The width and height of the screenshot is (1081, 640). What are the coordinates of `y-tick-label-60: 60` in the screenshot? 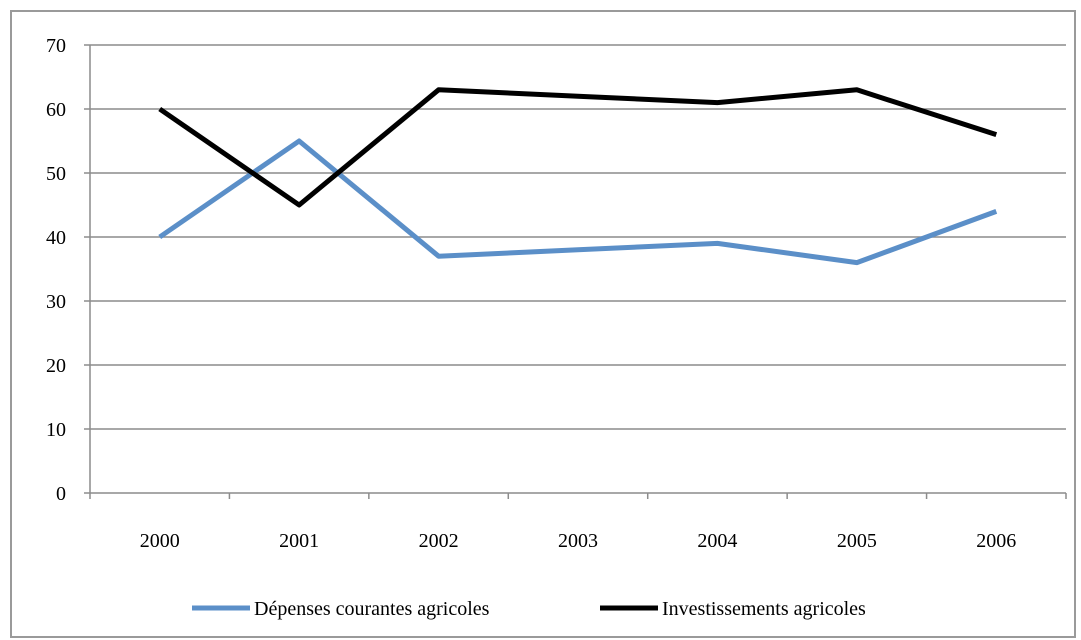 It's located at (56, 110).